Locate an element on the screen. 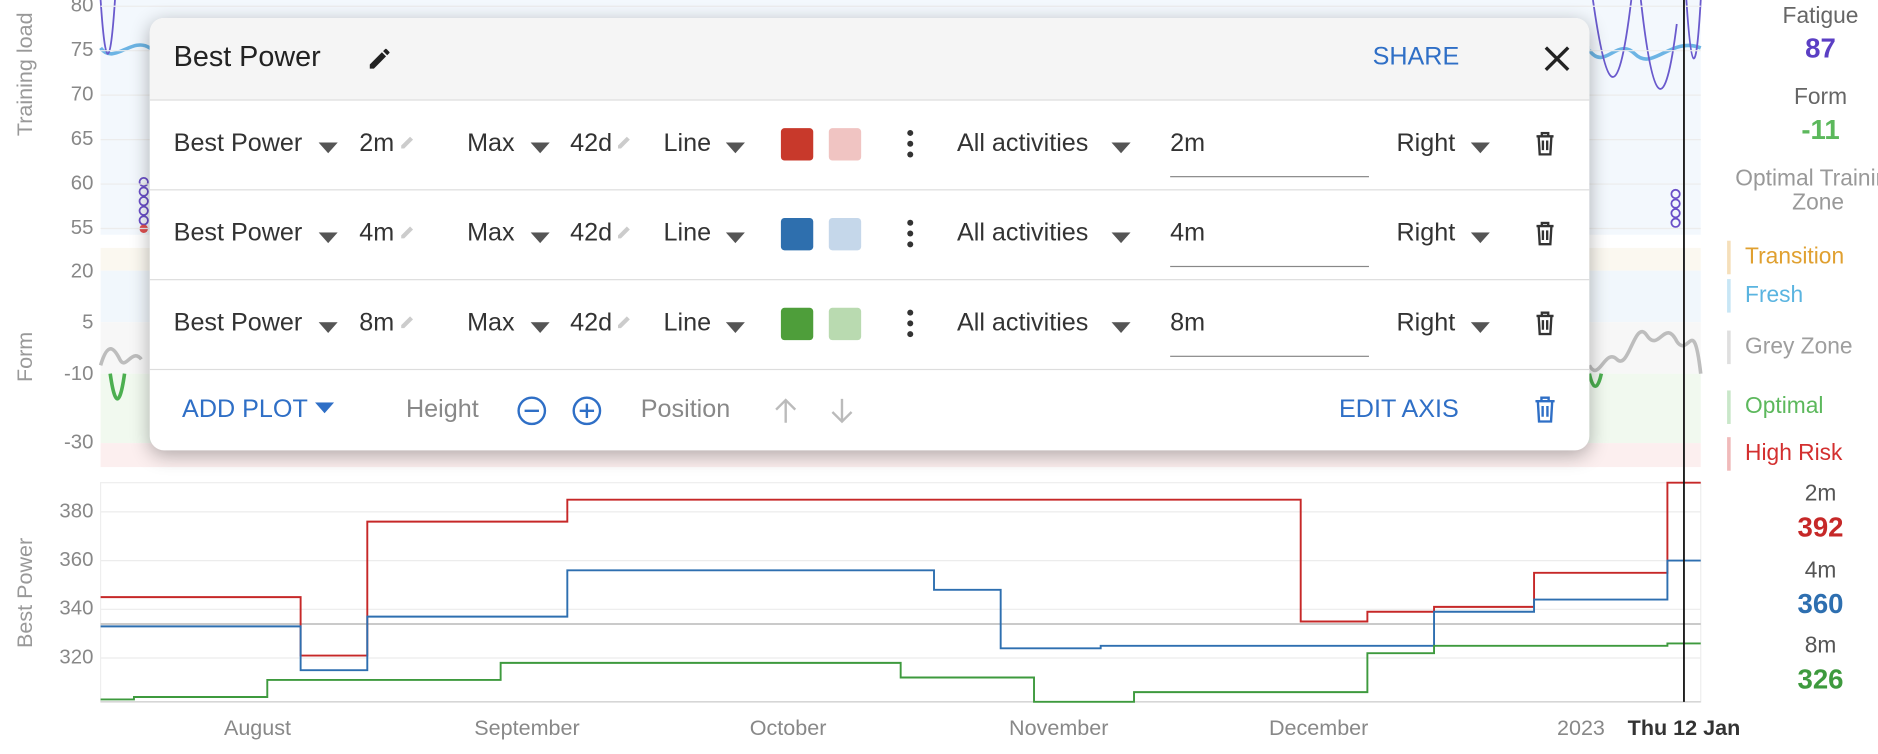 This screenshot has width=1878, height=754. y-tick-label: 380 is located at coordinates (76, 511).